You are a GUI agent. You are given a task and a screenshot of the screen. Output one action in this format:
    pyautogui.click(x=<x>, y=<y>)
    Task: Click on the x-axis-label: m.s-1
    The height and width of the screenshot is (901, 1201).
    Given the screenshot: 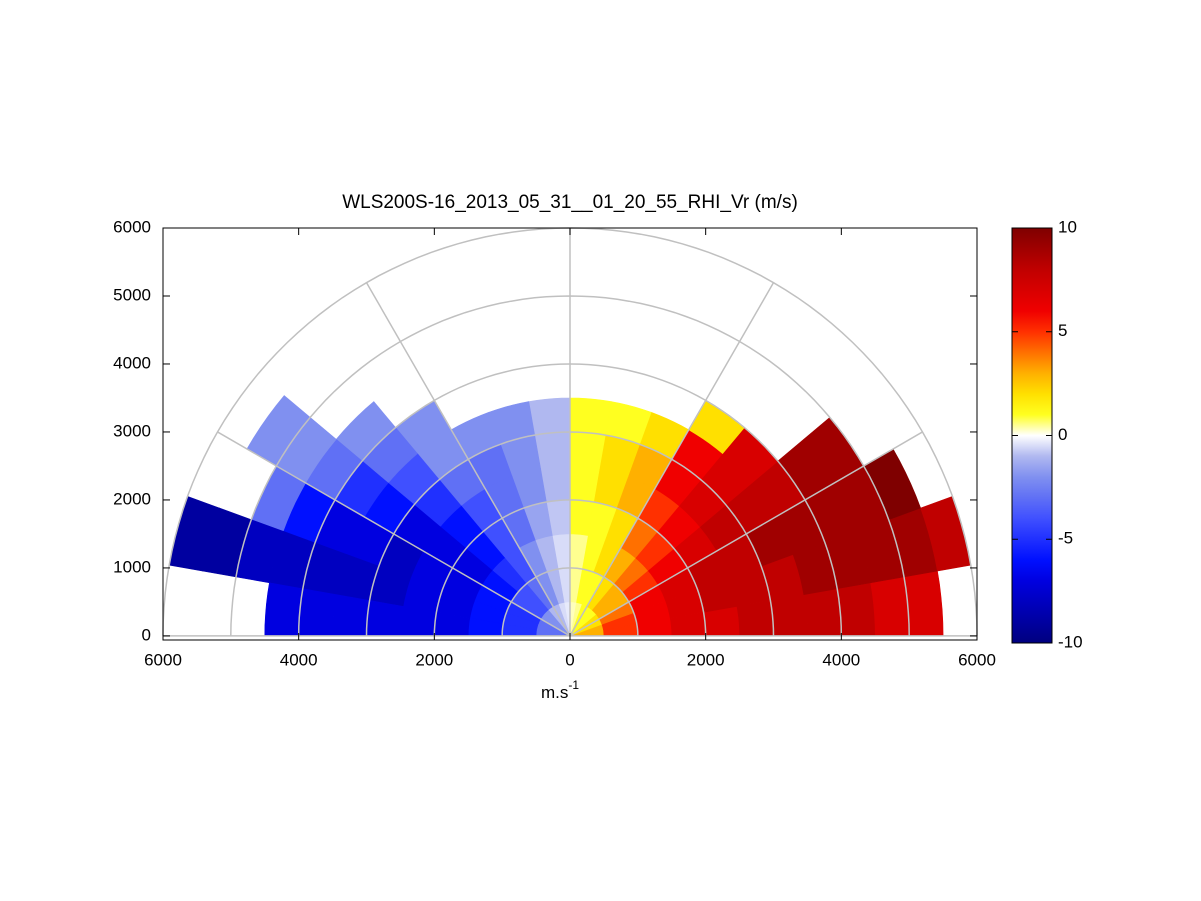 What is the action you would take?
    pyautogui.click(x=560, y=690)
    